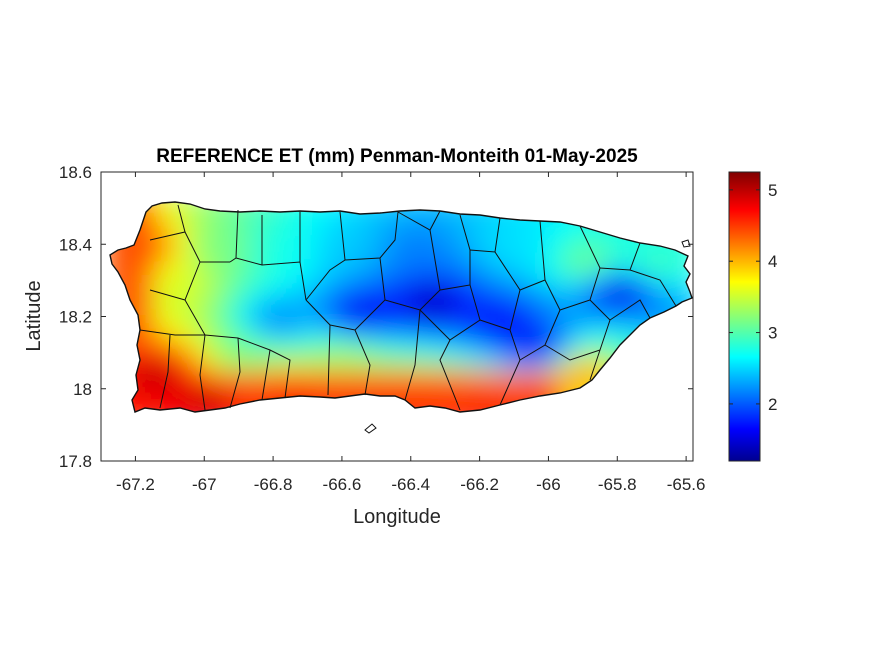  What do you see at coordinates (617, 484) in the screenshot?
I see `x-tick-label: -65.8` at bounding box center [617, 484].